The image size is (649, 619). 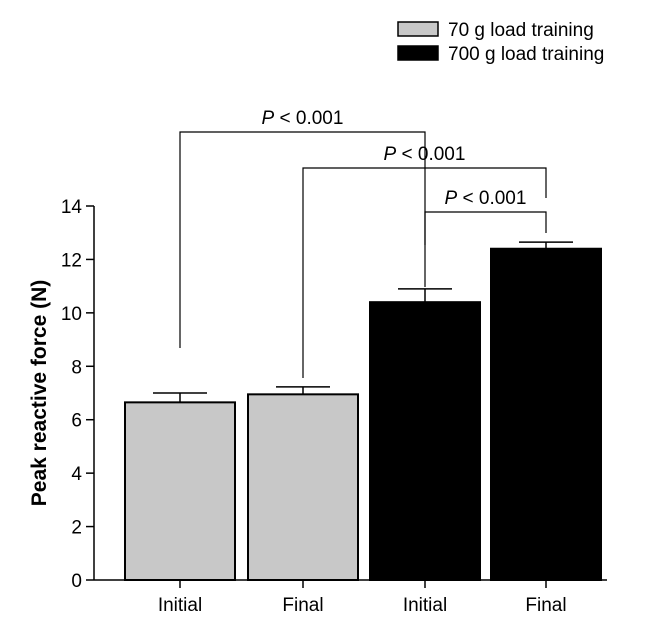 What do you see at coordinates (76, 421) in the screenshot?
I see `y-tick-label: 6` at bounding box center [76, 421].